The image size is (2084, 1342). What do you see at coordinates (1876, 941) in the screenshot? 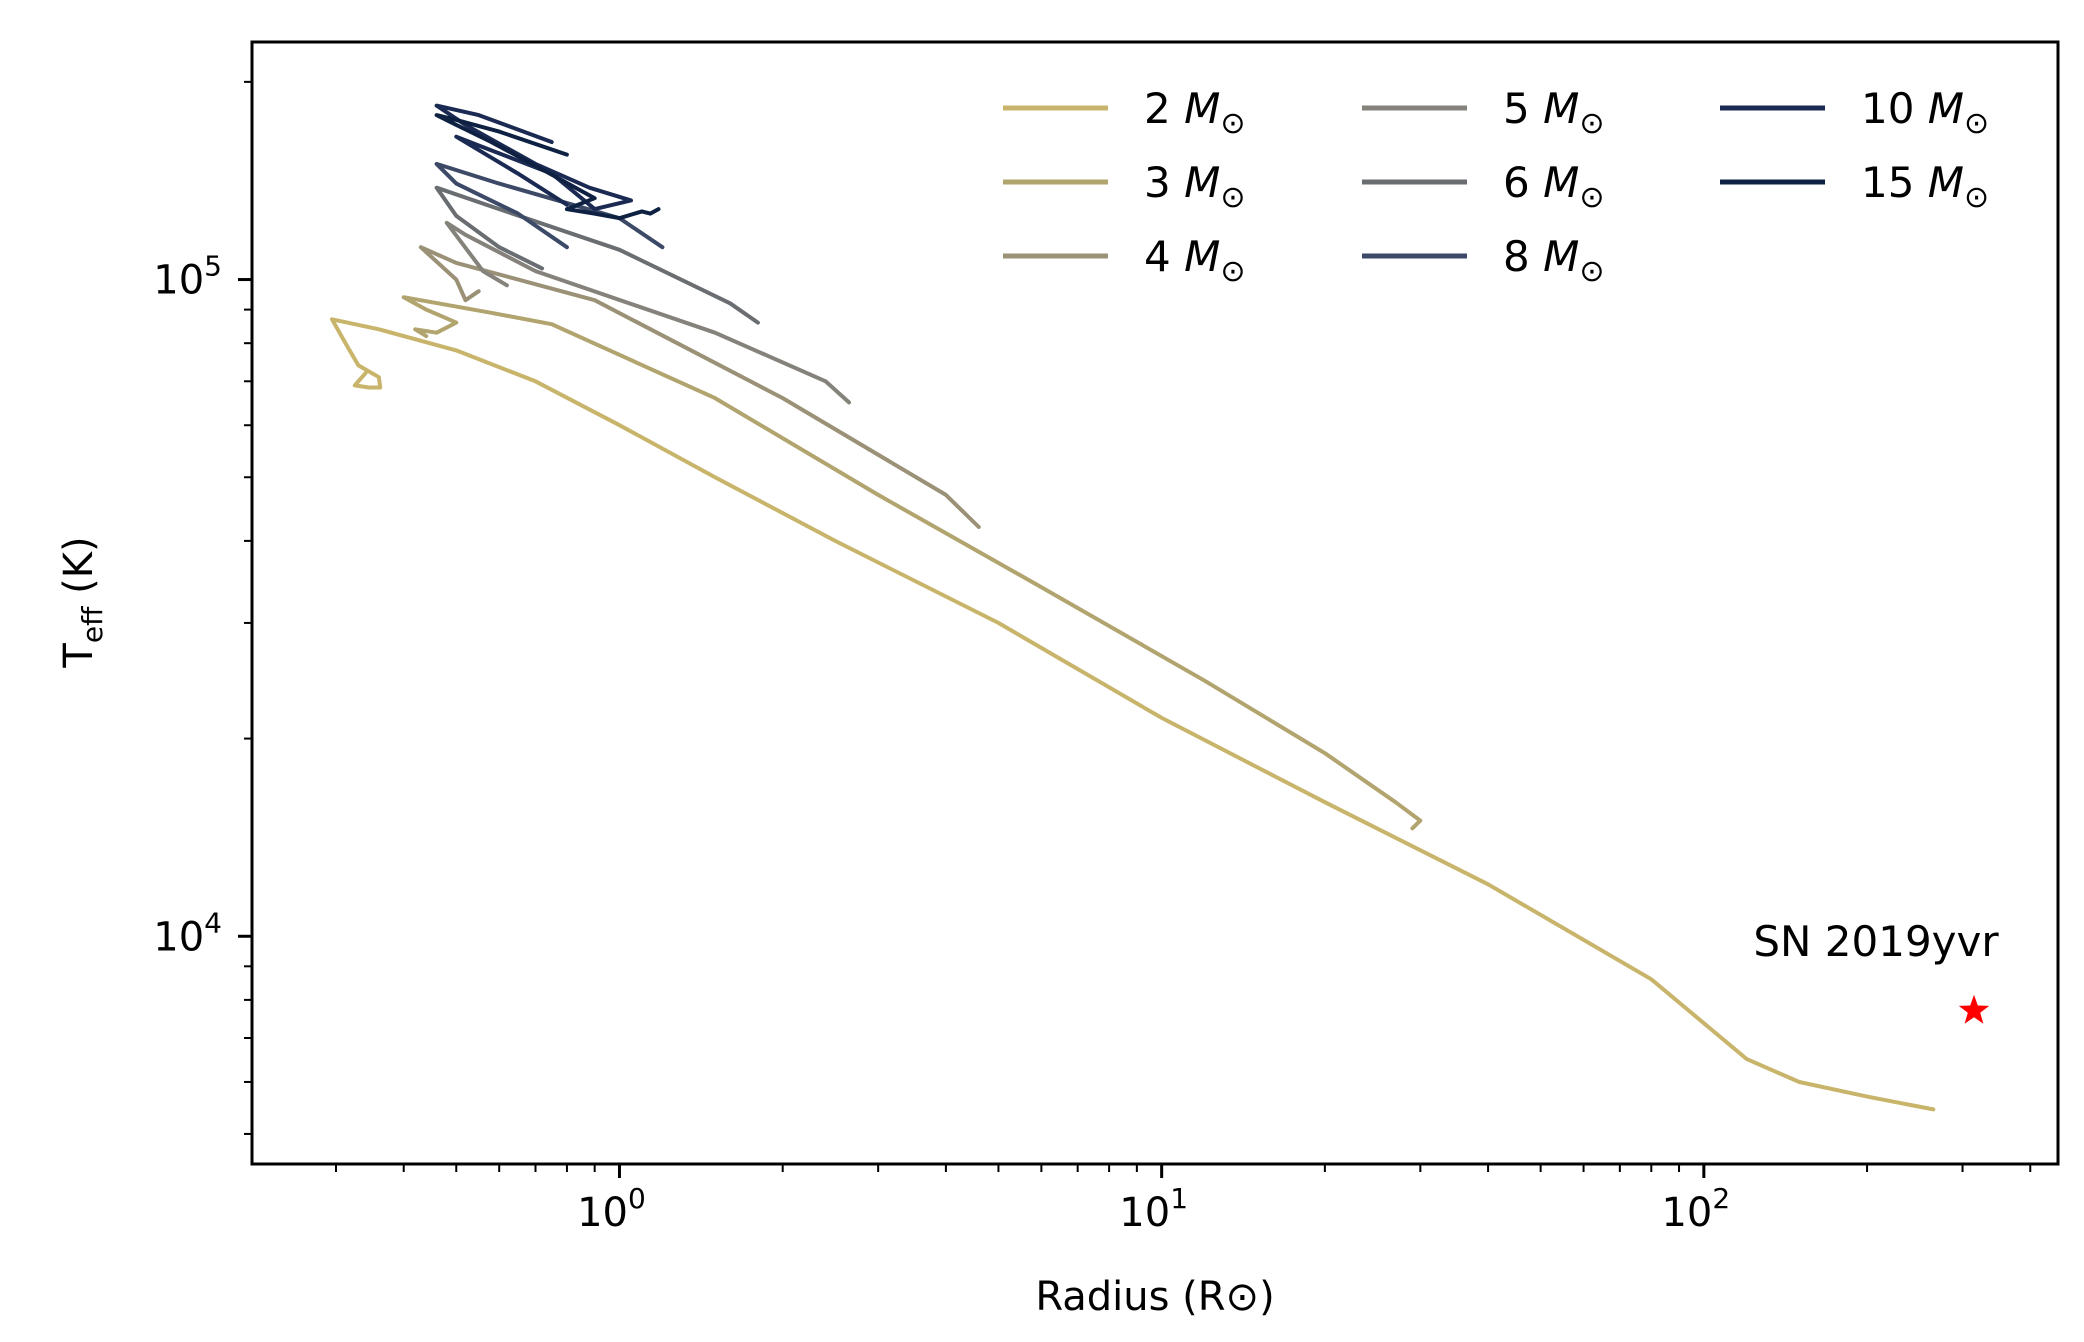
I see `marker-label: SN 2019yvr` at bounding box center [1876, 941].